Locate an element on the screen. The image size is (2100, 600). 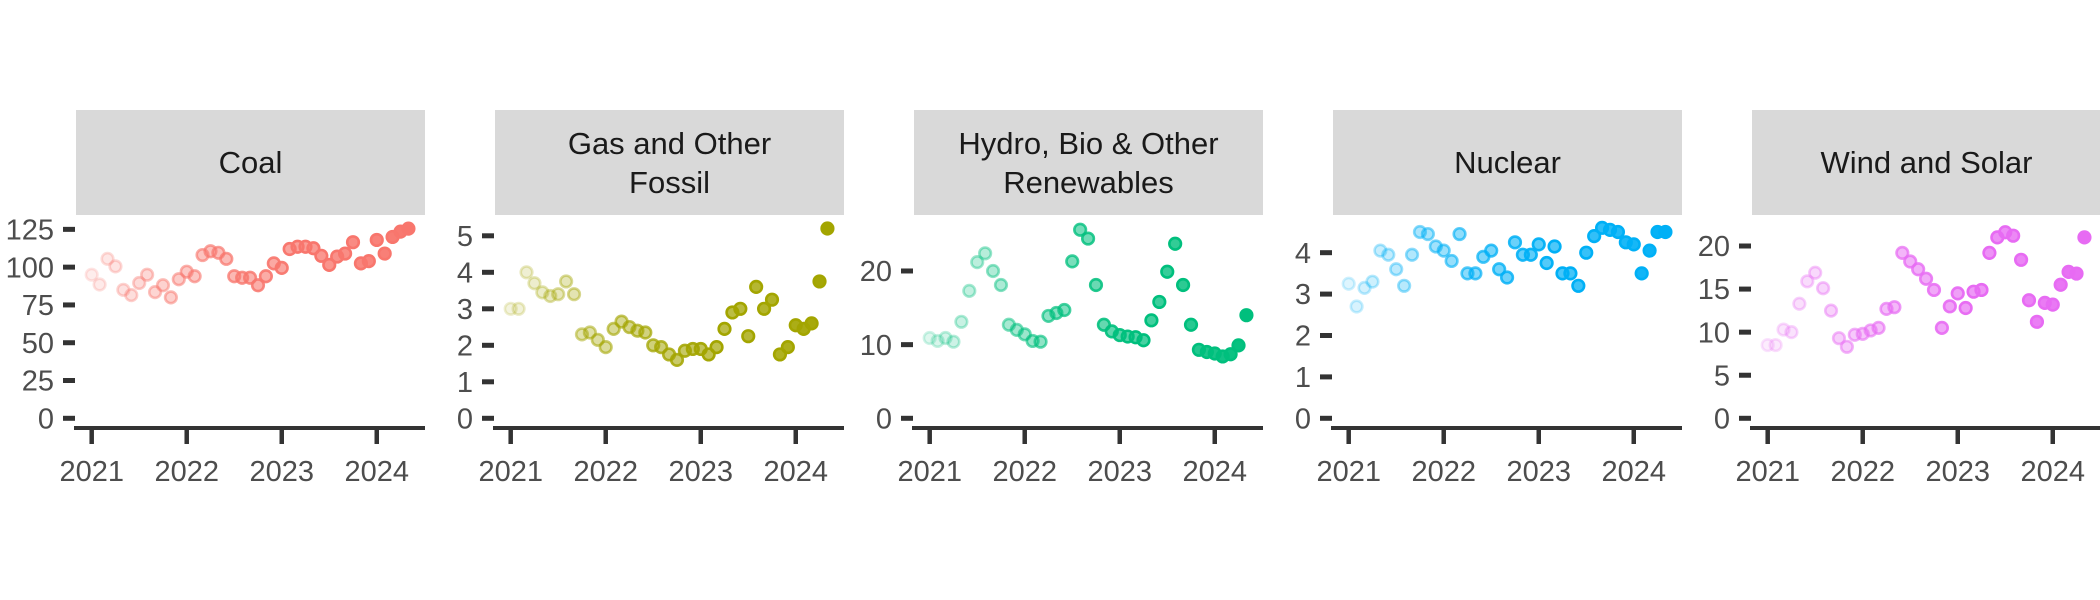
facet-title: Gas and Other Fossil is located at coordinates (669, 162).